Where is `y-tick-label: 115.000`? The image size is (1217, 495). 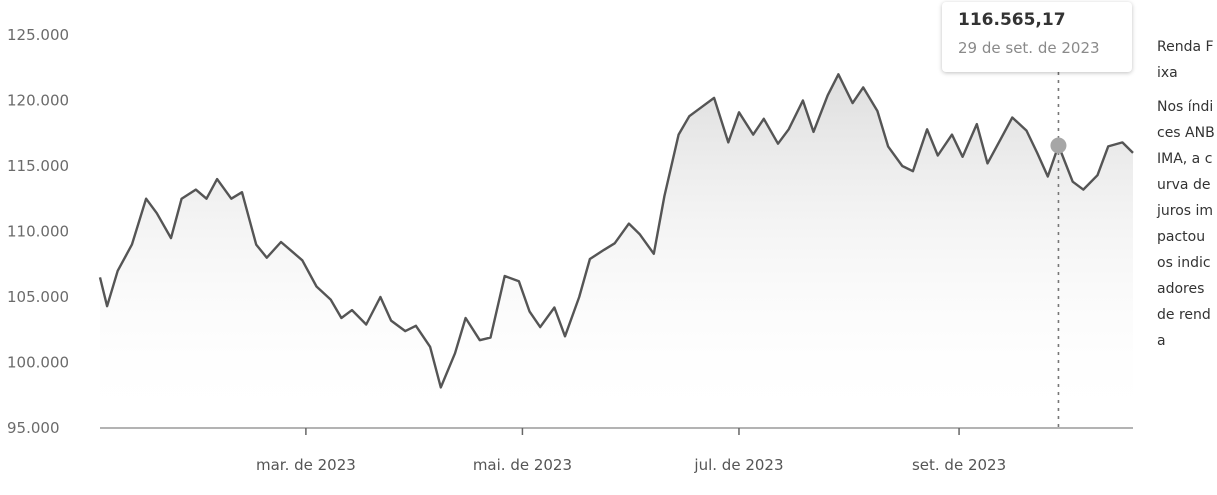
y-tick-label: 115.000 is located at coordinates (38, 166).